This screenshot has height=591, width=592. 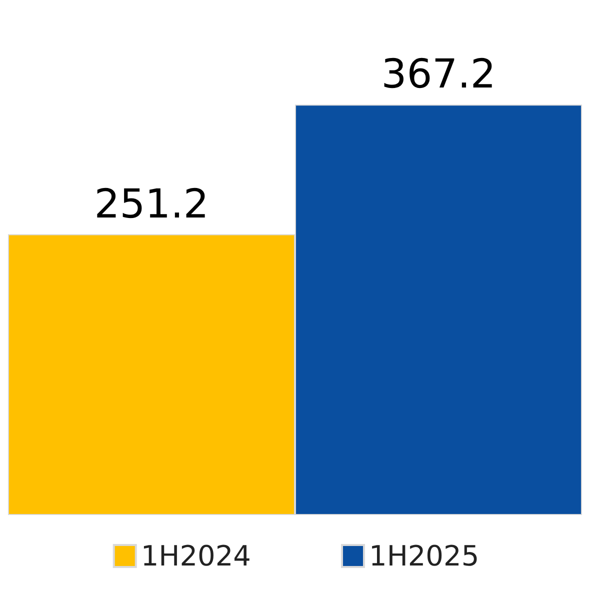 What do you see at coordinates (151, 204) in the screenshot?
I see `data-label: 251.2` at bounding box center [151, 204].